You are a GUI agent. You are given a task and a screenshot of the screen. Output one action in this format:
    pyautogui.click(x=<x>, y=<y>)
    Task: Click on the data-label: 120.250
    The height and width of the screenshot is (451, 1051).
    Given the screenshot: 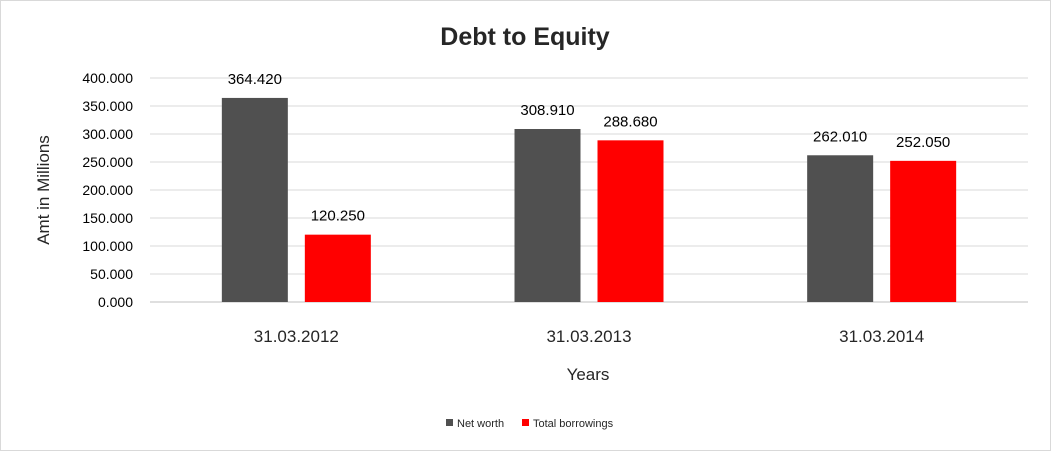 What is the action you would take?
    pyautogui.click(x=338, y=216)
    